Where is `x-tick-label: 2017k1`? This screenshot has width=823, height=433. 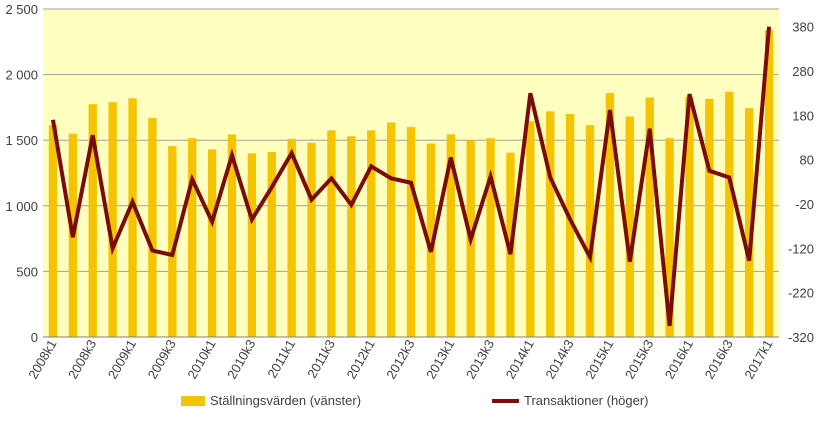 x-tick-label: 2017k1 is located at coordinates (758, 359).